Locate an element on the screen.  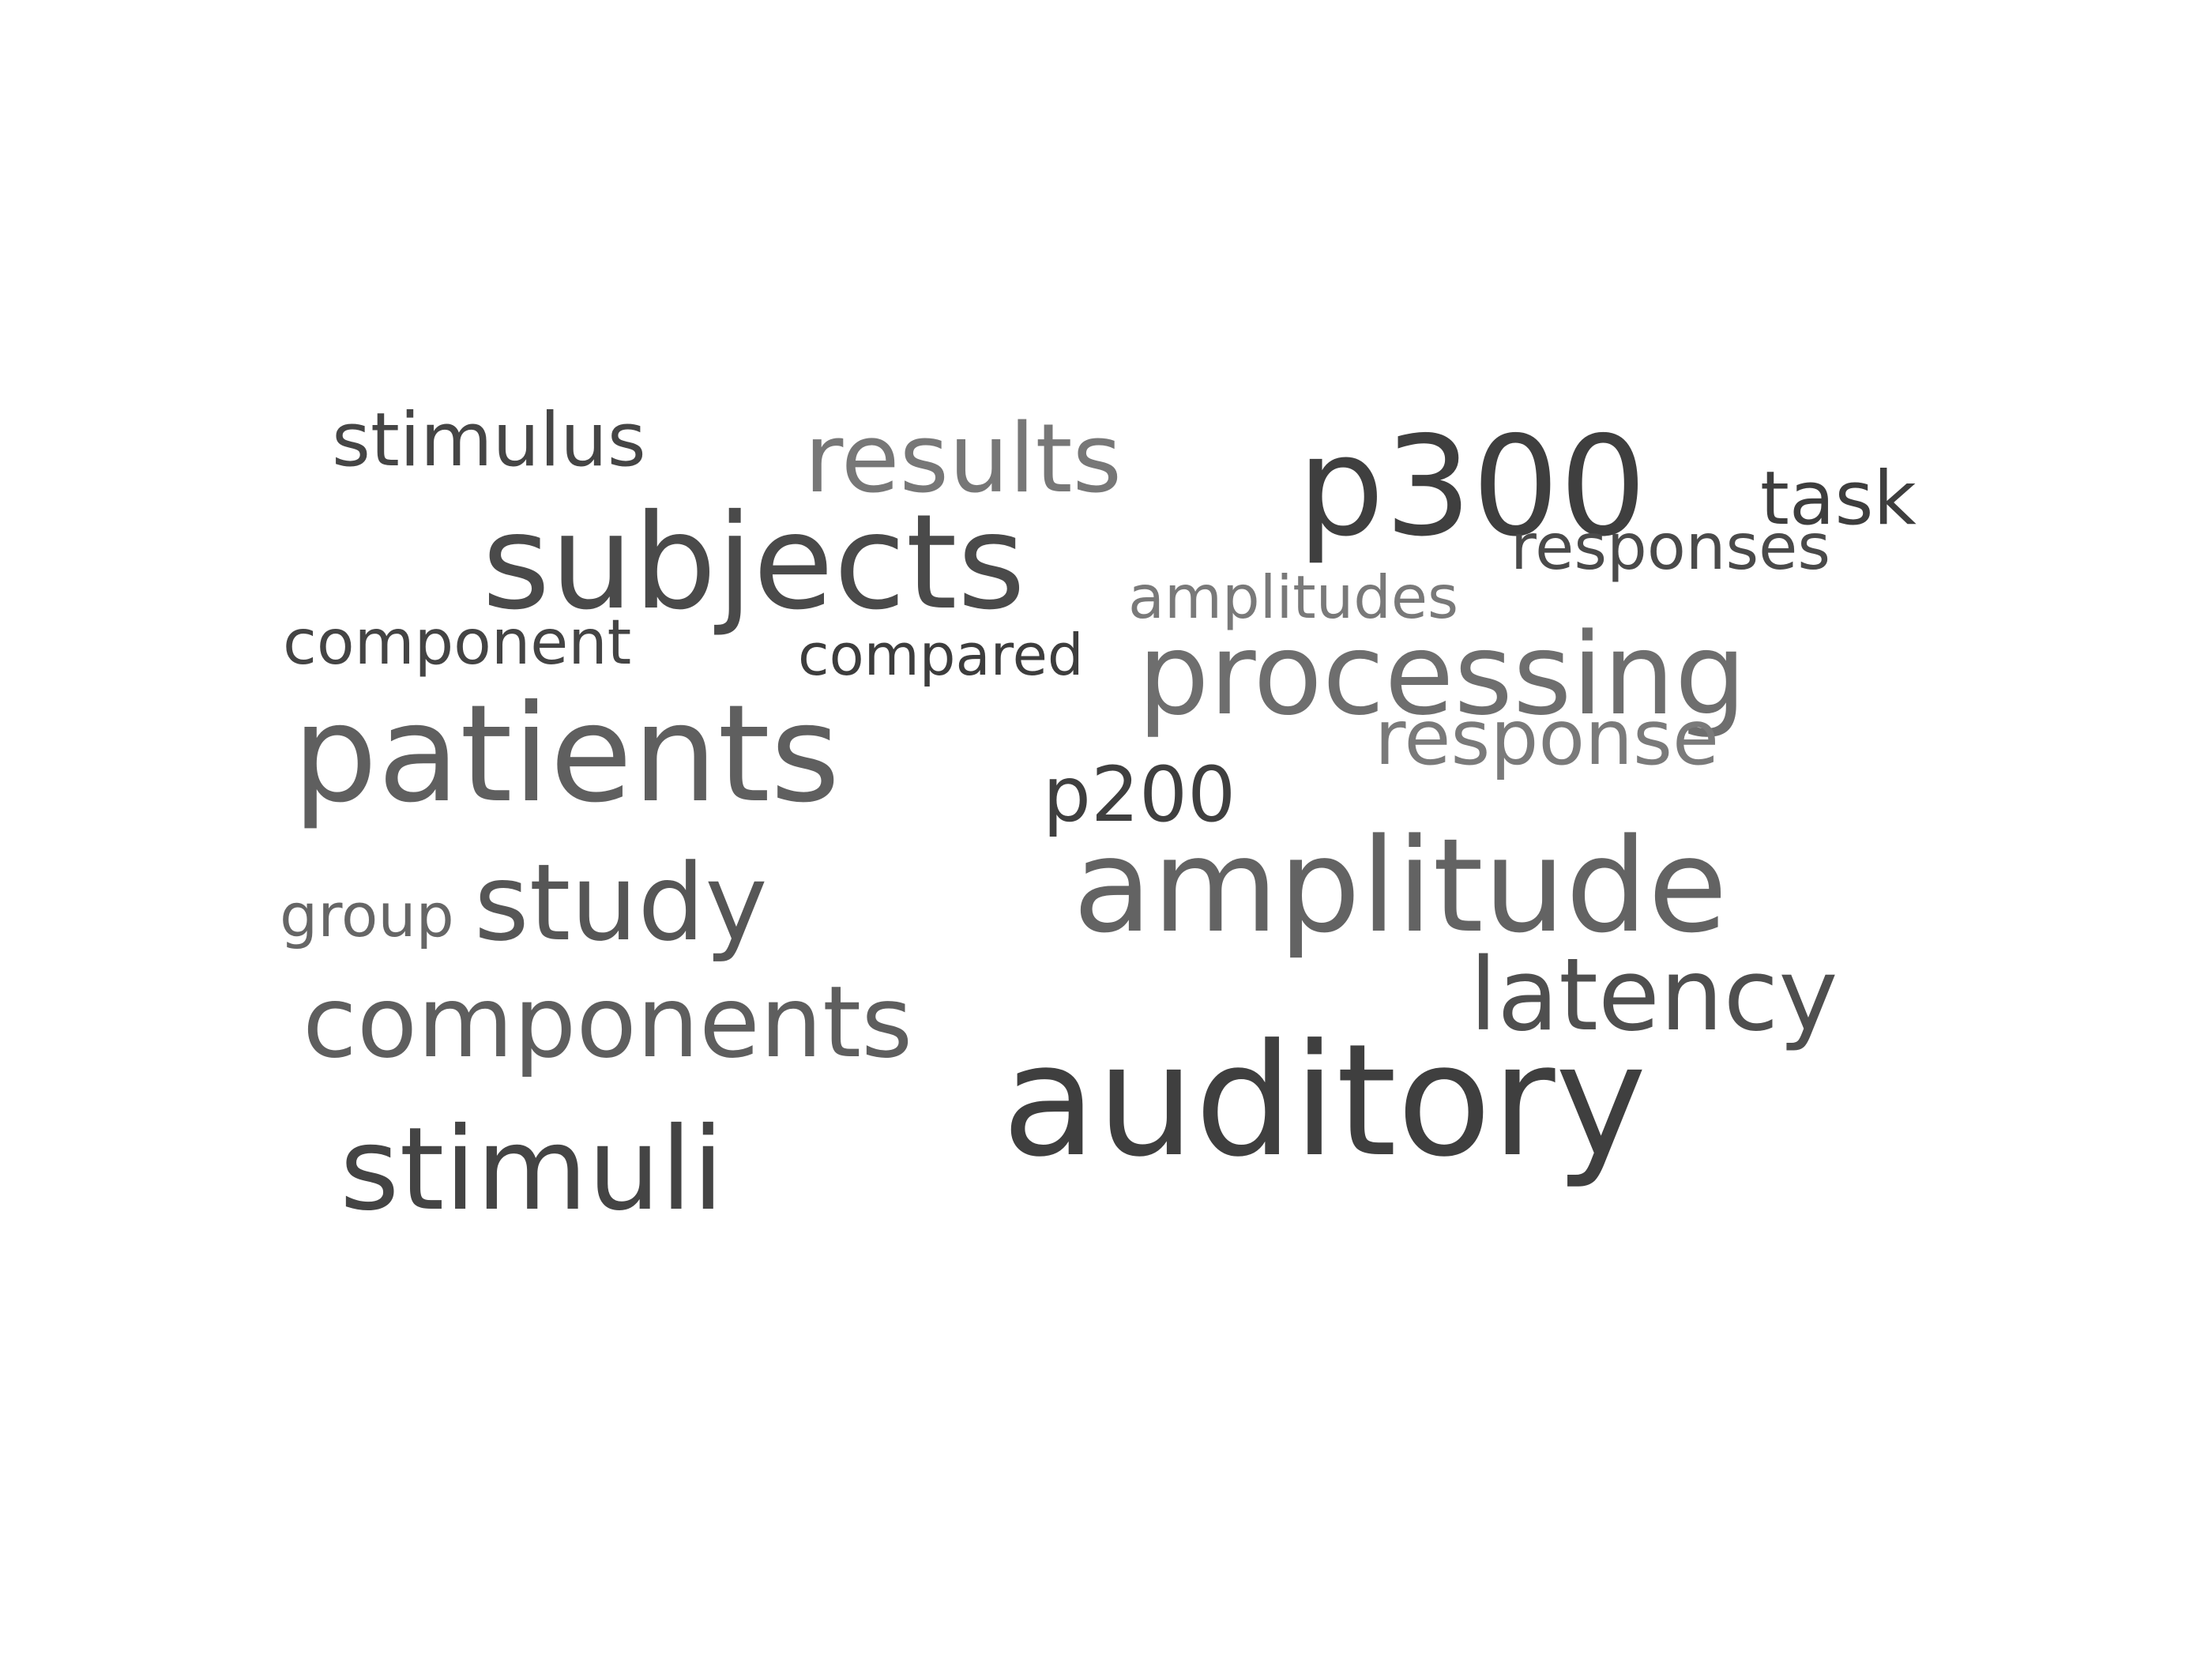
word-results: results is located at coordinates (963, 459).